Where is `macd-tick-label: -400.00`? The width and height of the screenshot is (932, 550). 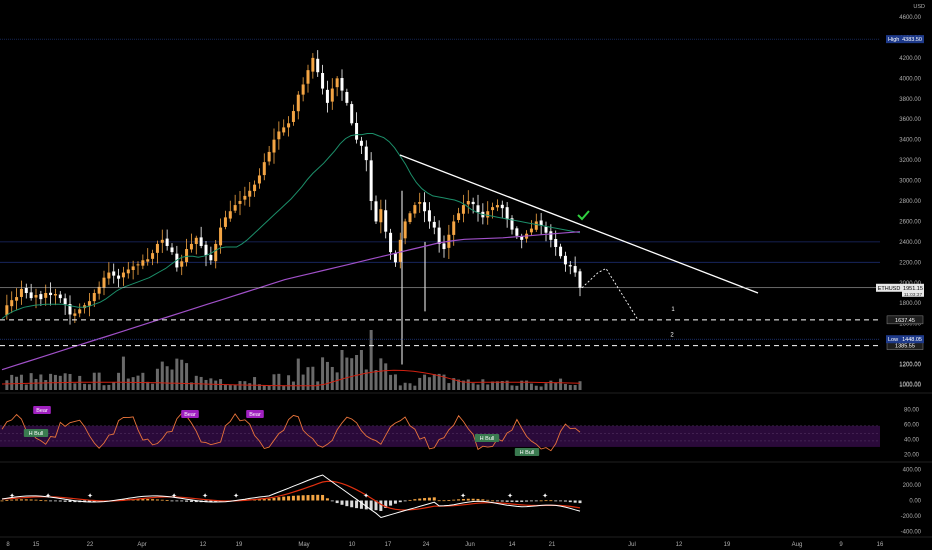
macd-tick-label: -400.00 is located at coordinates (911, 532).